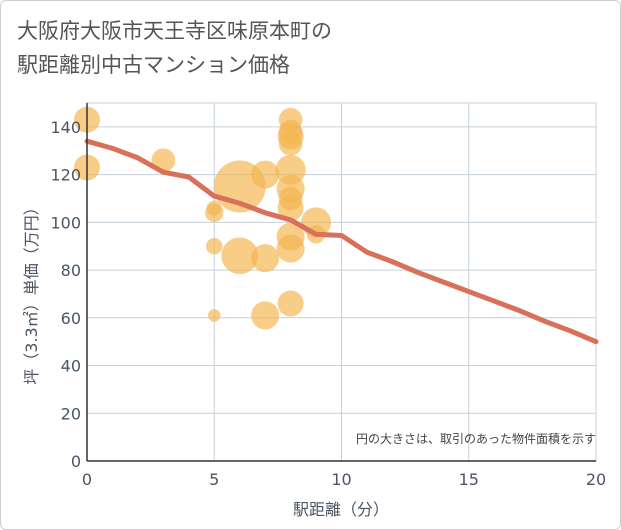 The height and width of the screenshot is (530, 621). I want to click on x-tick-label: 5, so click(214, 479).